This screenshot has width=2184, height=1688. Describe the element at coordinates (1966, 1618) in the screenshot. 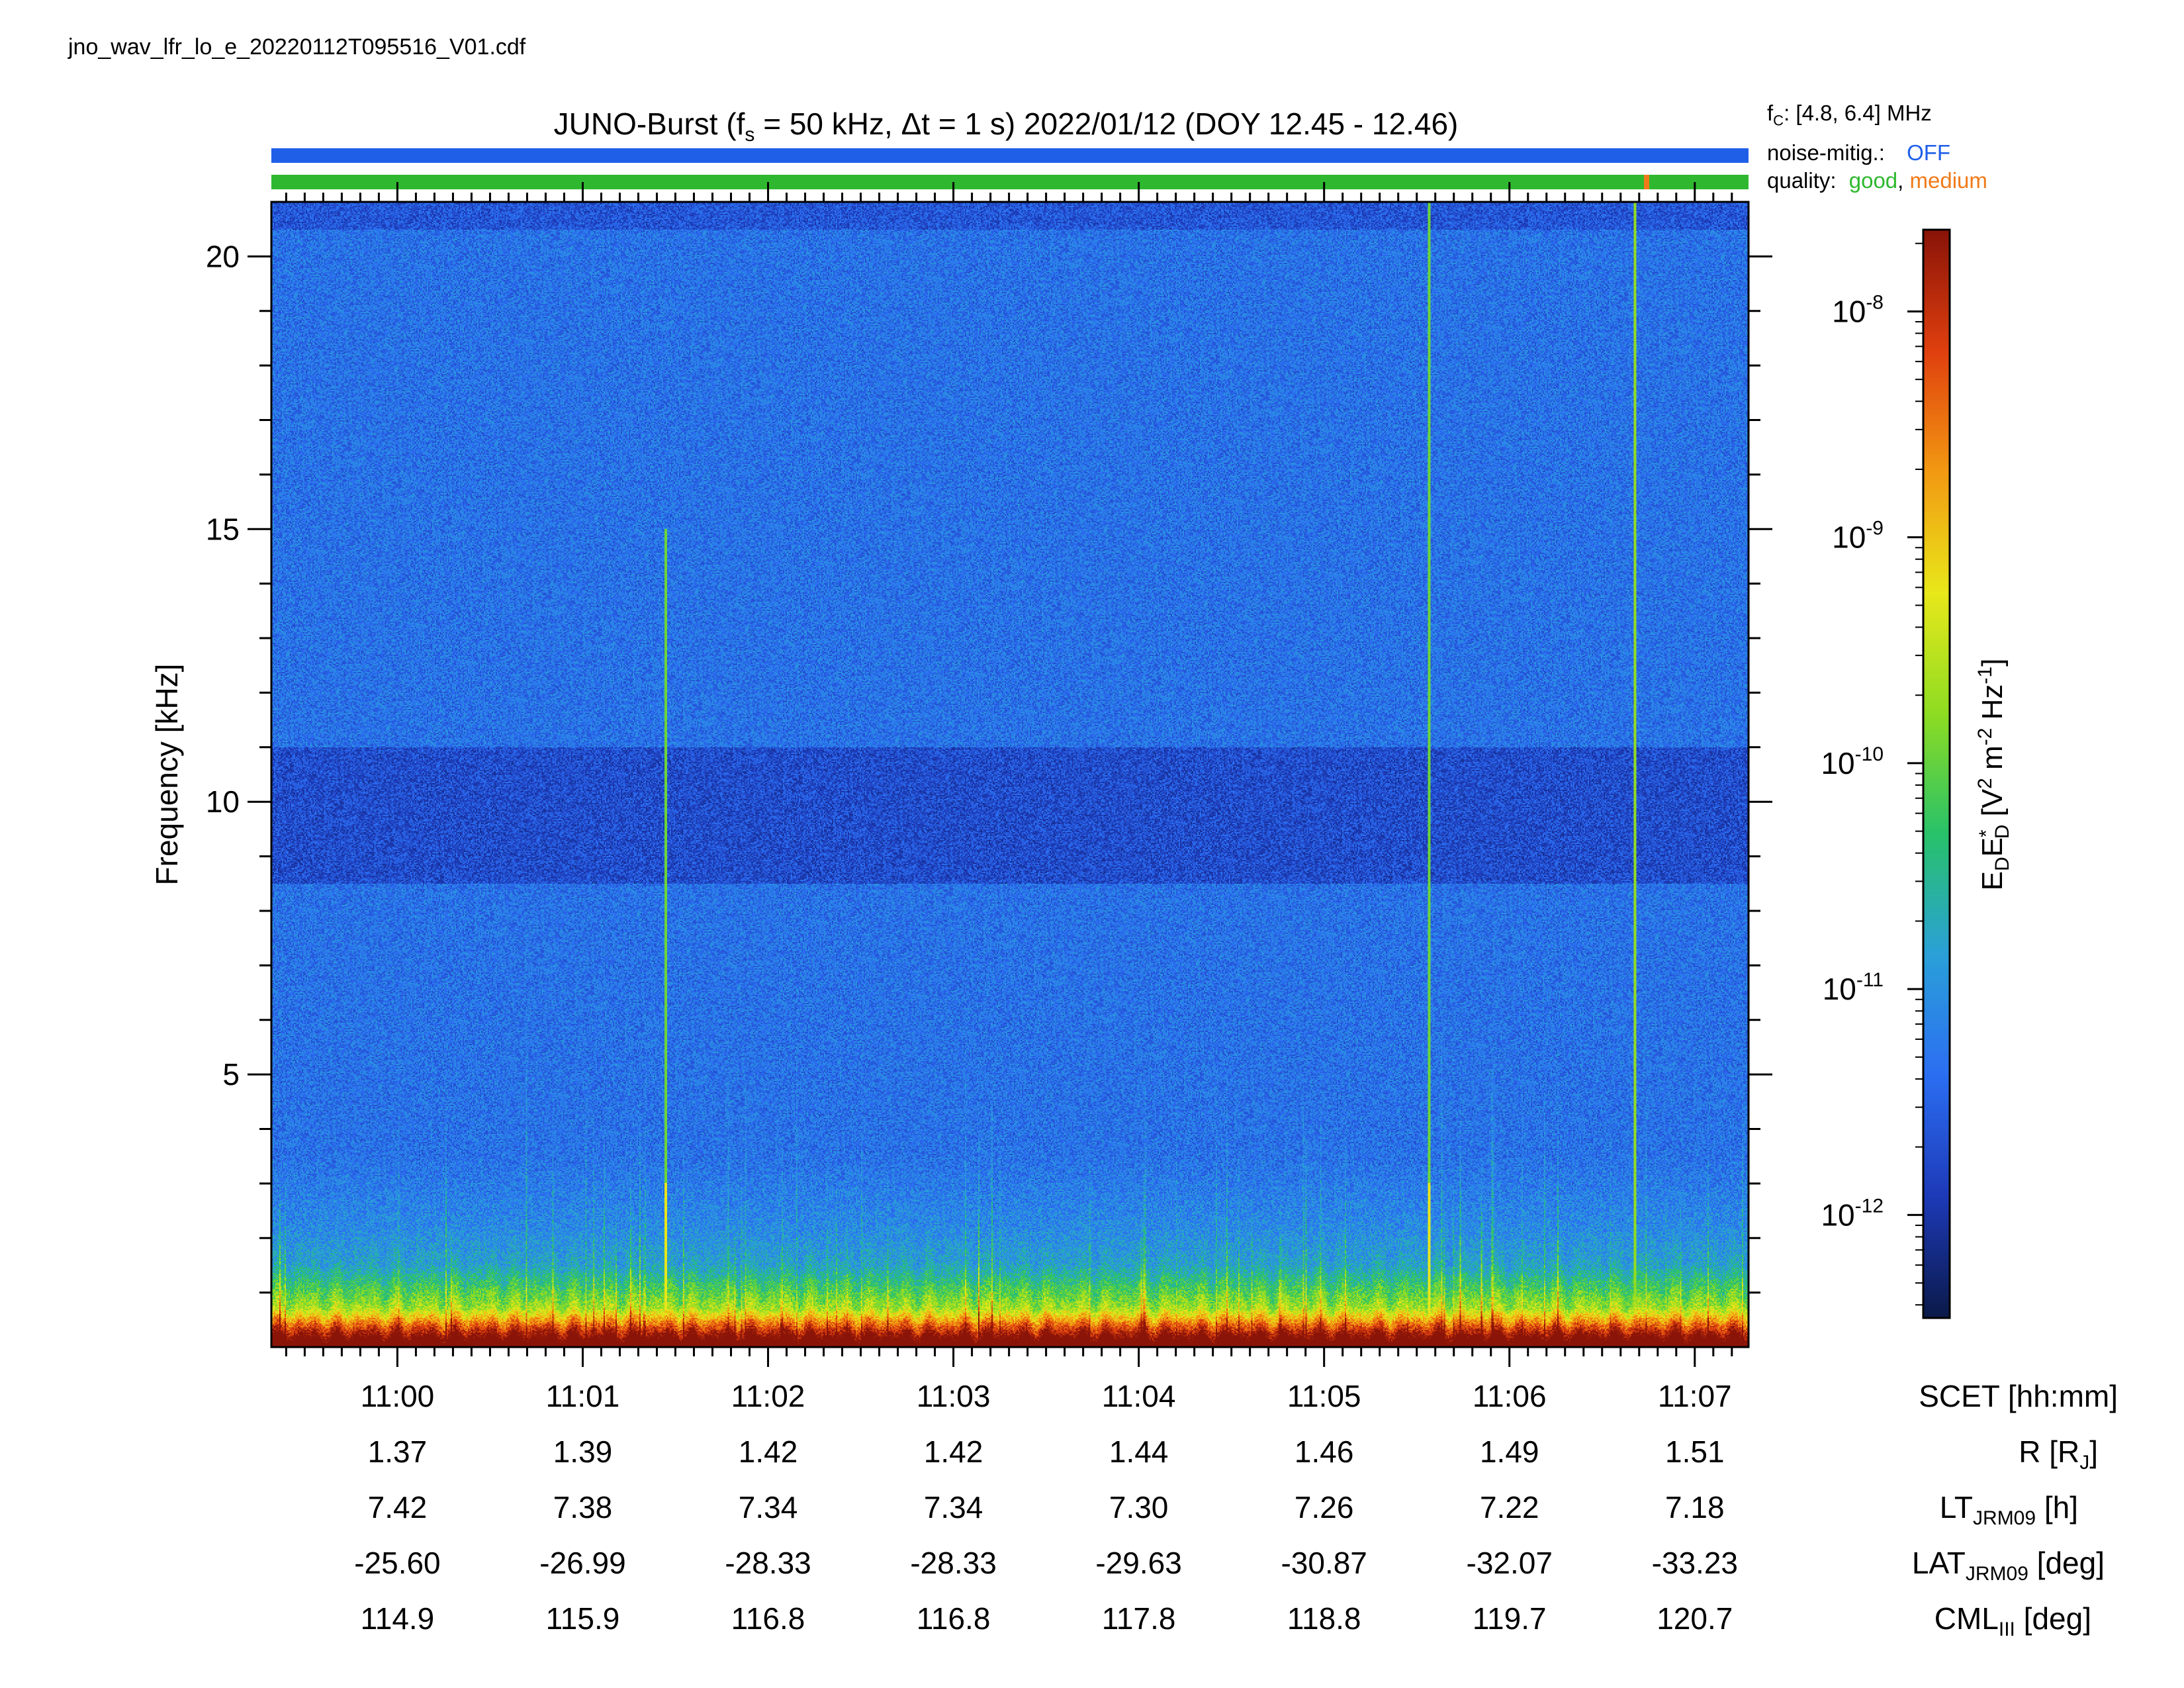

I see `cml-main: CML` at that location.